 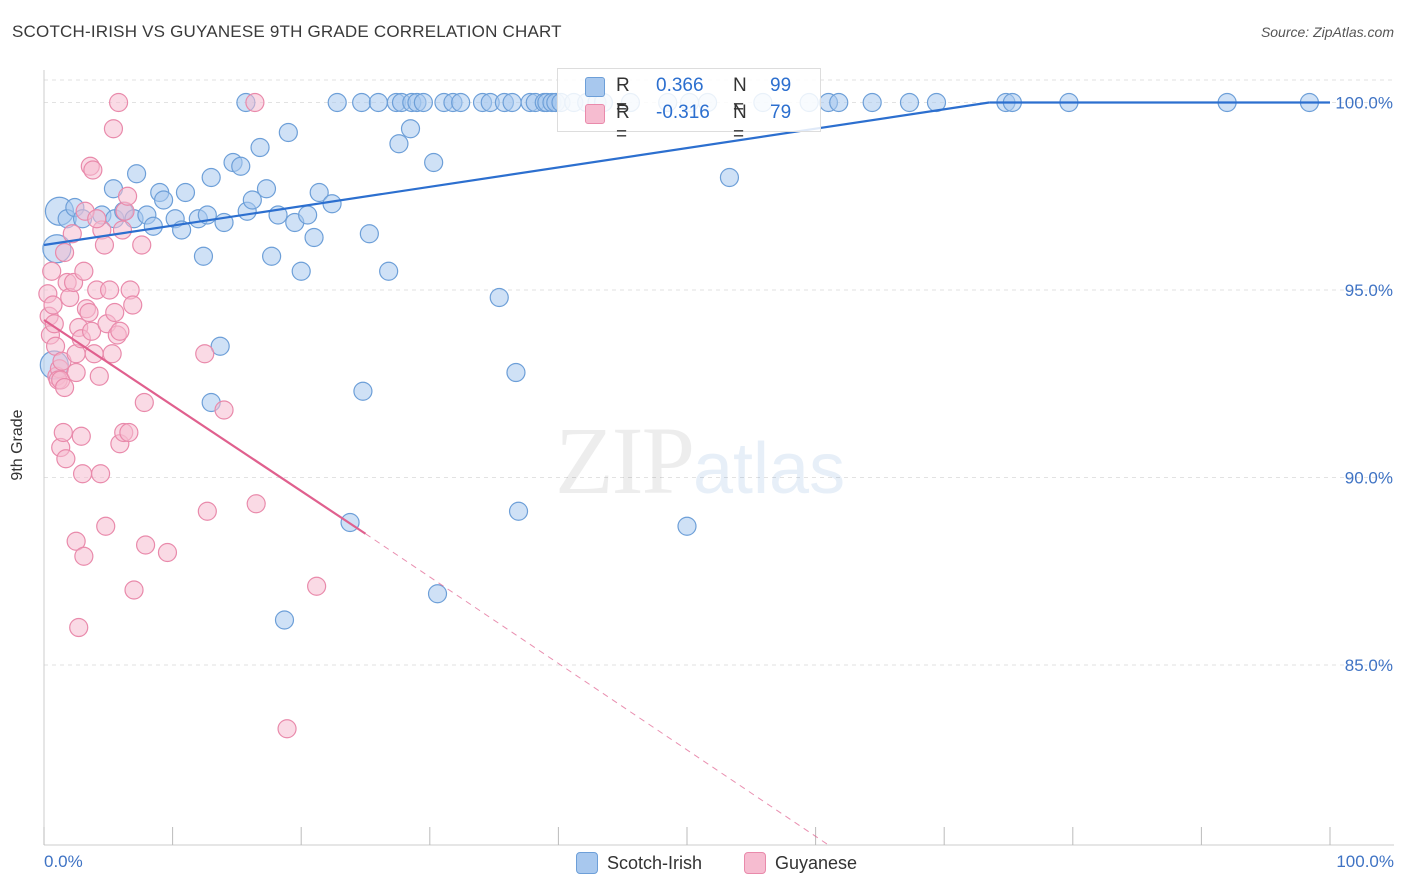 I want to click on n-value: 99, so click(x=781, y=85).